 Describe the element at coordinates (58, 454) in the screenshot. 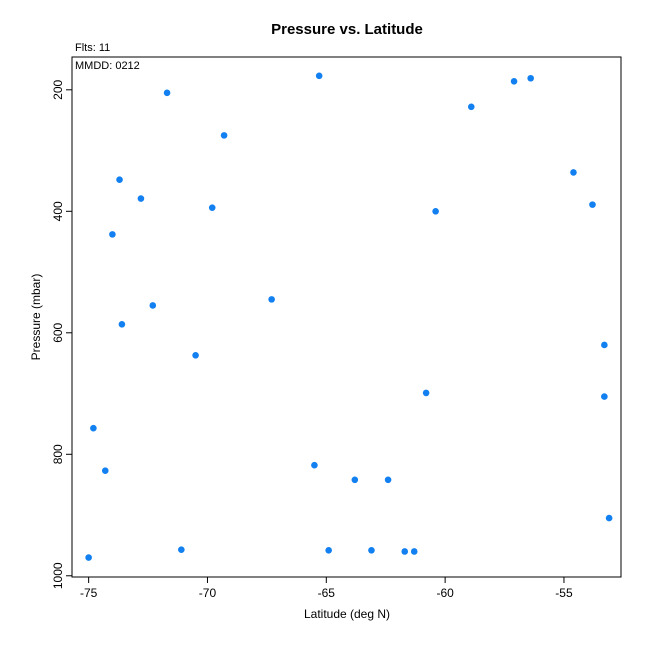

I see `y-tick-label: 800` at that location.